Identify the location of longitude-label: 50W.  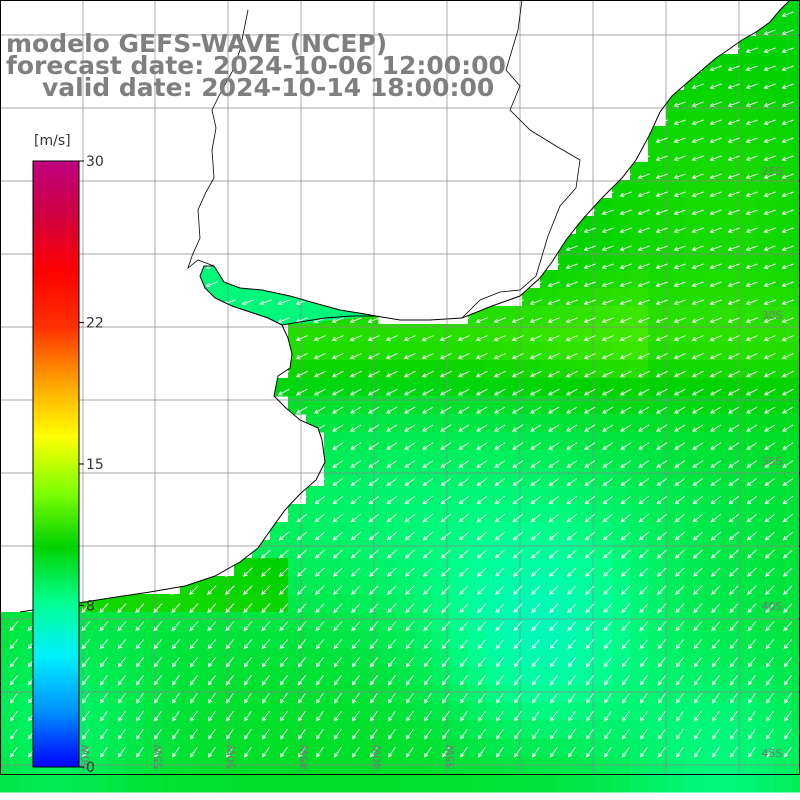
(231, 756).